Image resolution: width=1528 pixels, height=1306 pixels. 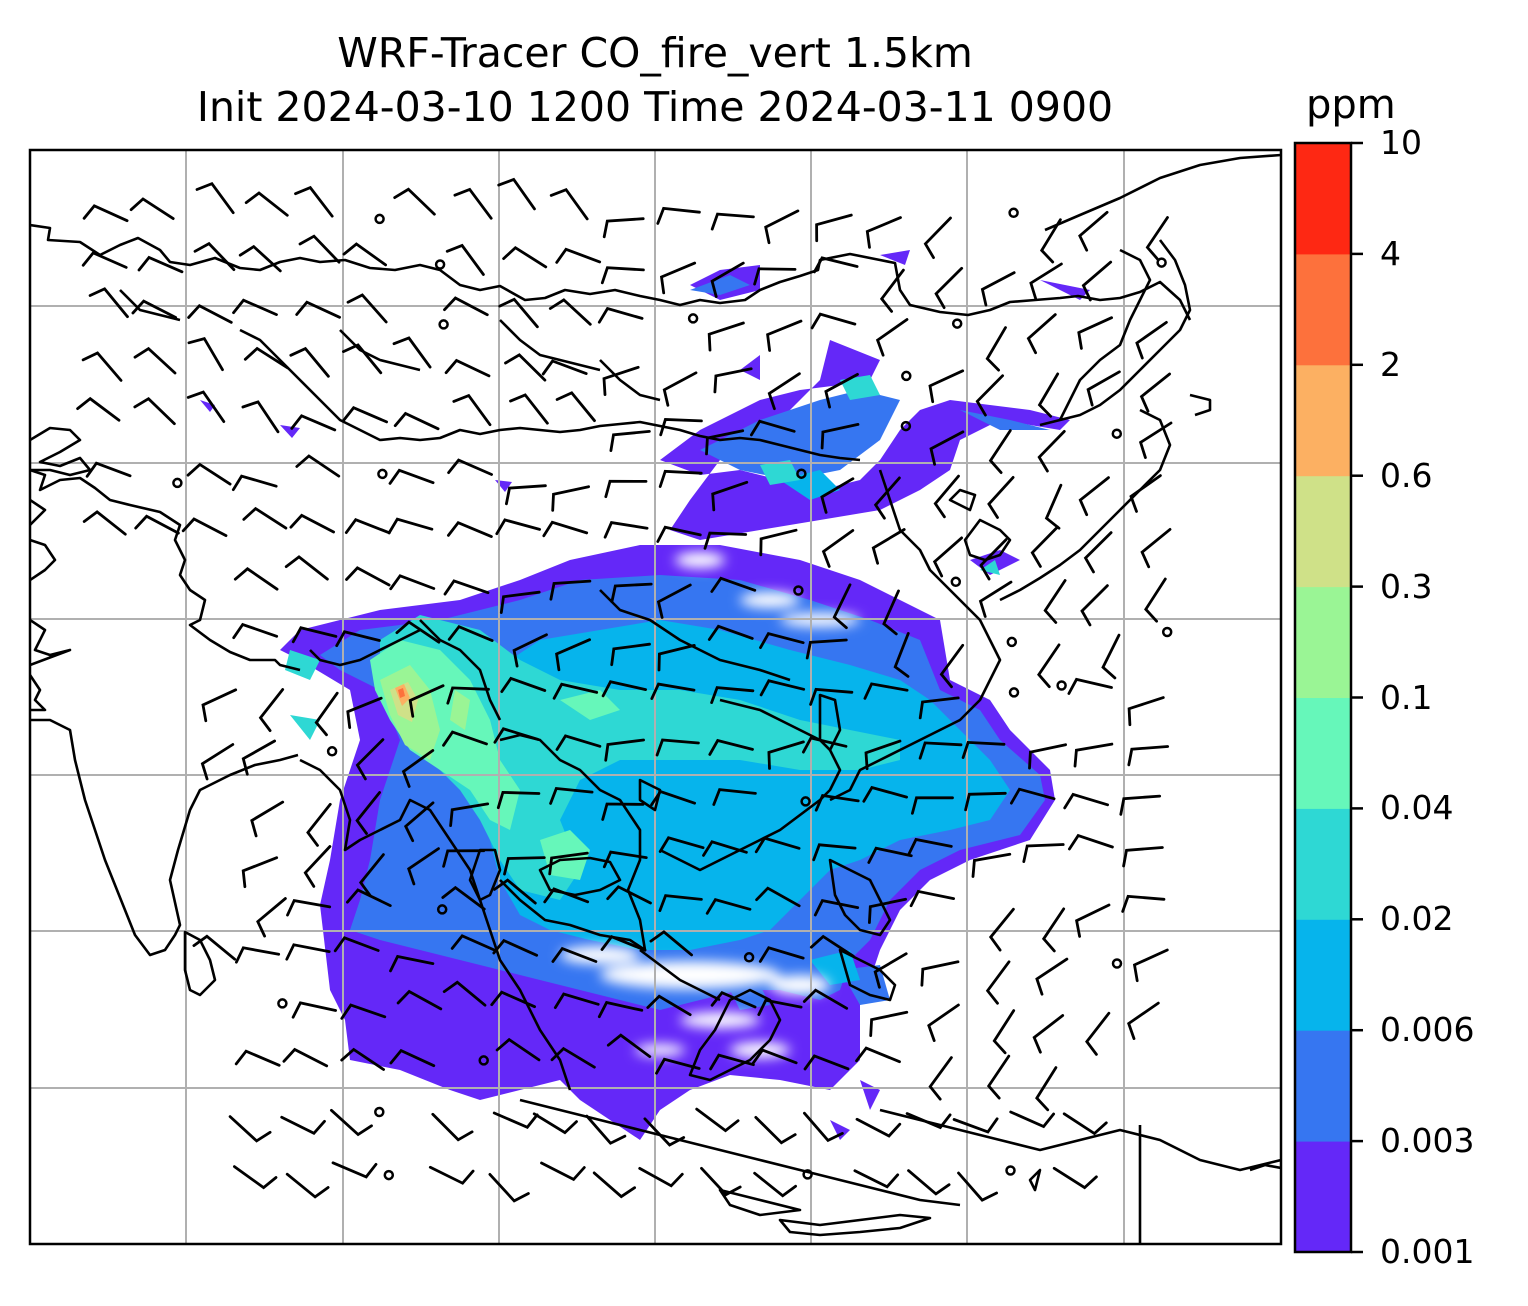 I want to click on colorbar-tick-label: 0.3, so click(x=1406, y=586).